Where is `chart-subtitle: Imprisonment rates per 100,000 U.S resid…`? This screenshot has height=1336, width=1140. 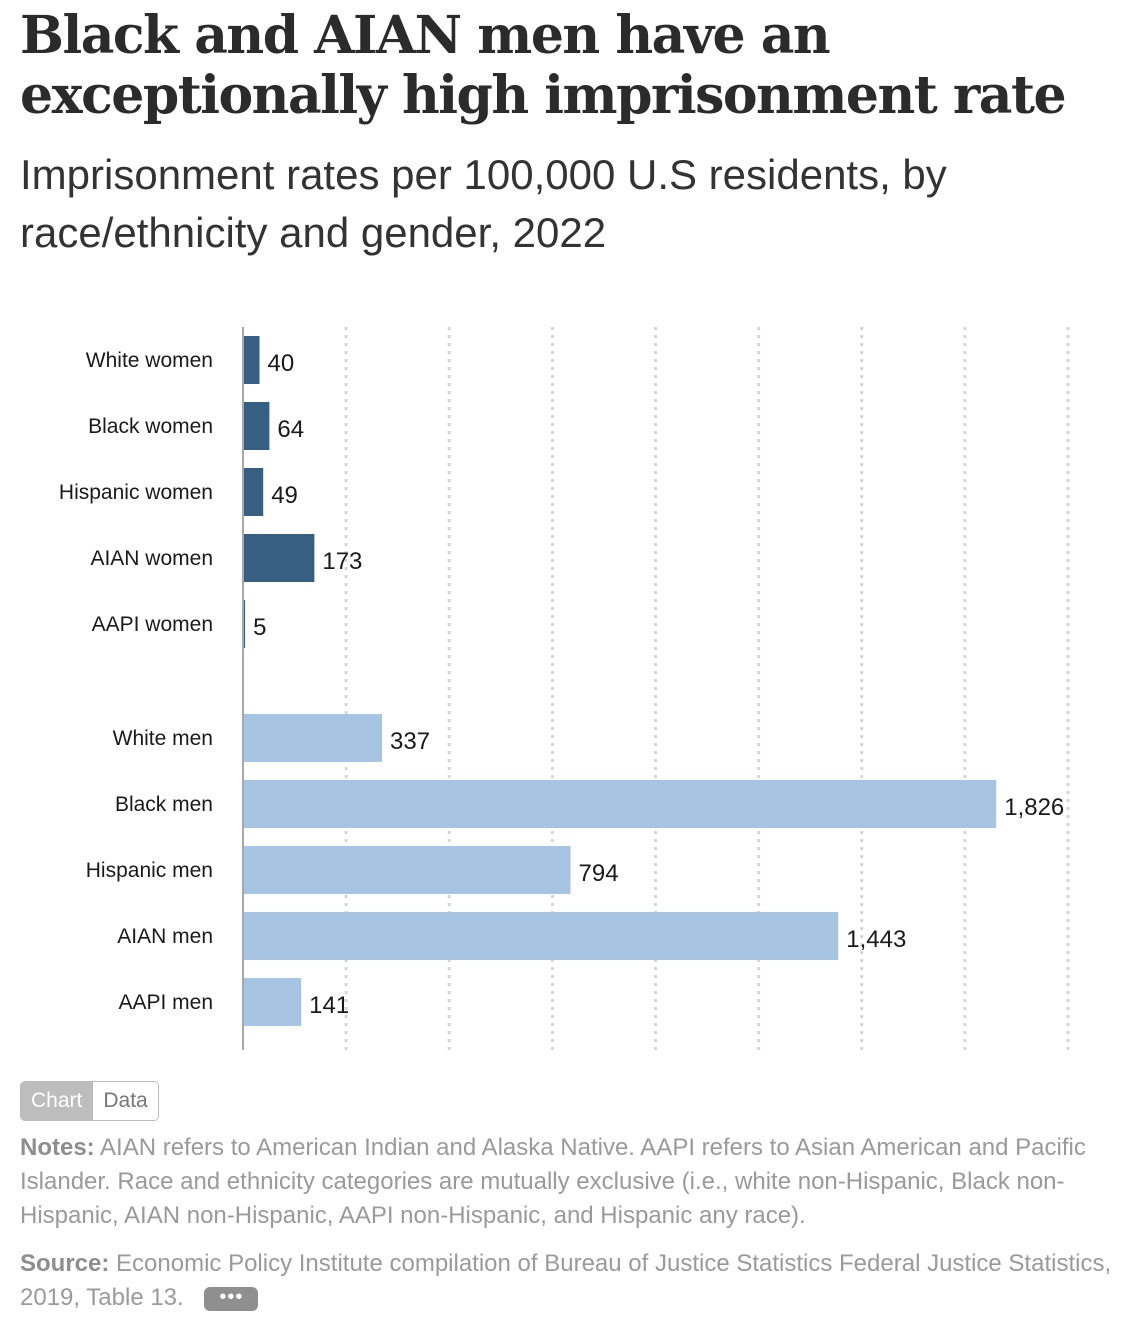 chart-subtitle: Imprisonment rates per 100,000 U.S resid… is located at coordinates (483, 203).